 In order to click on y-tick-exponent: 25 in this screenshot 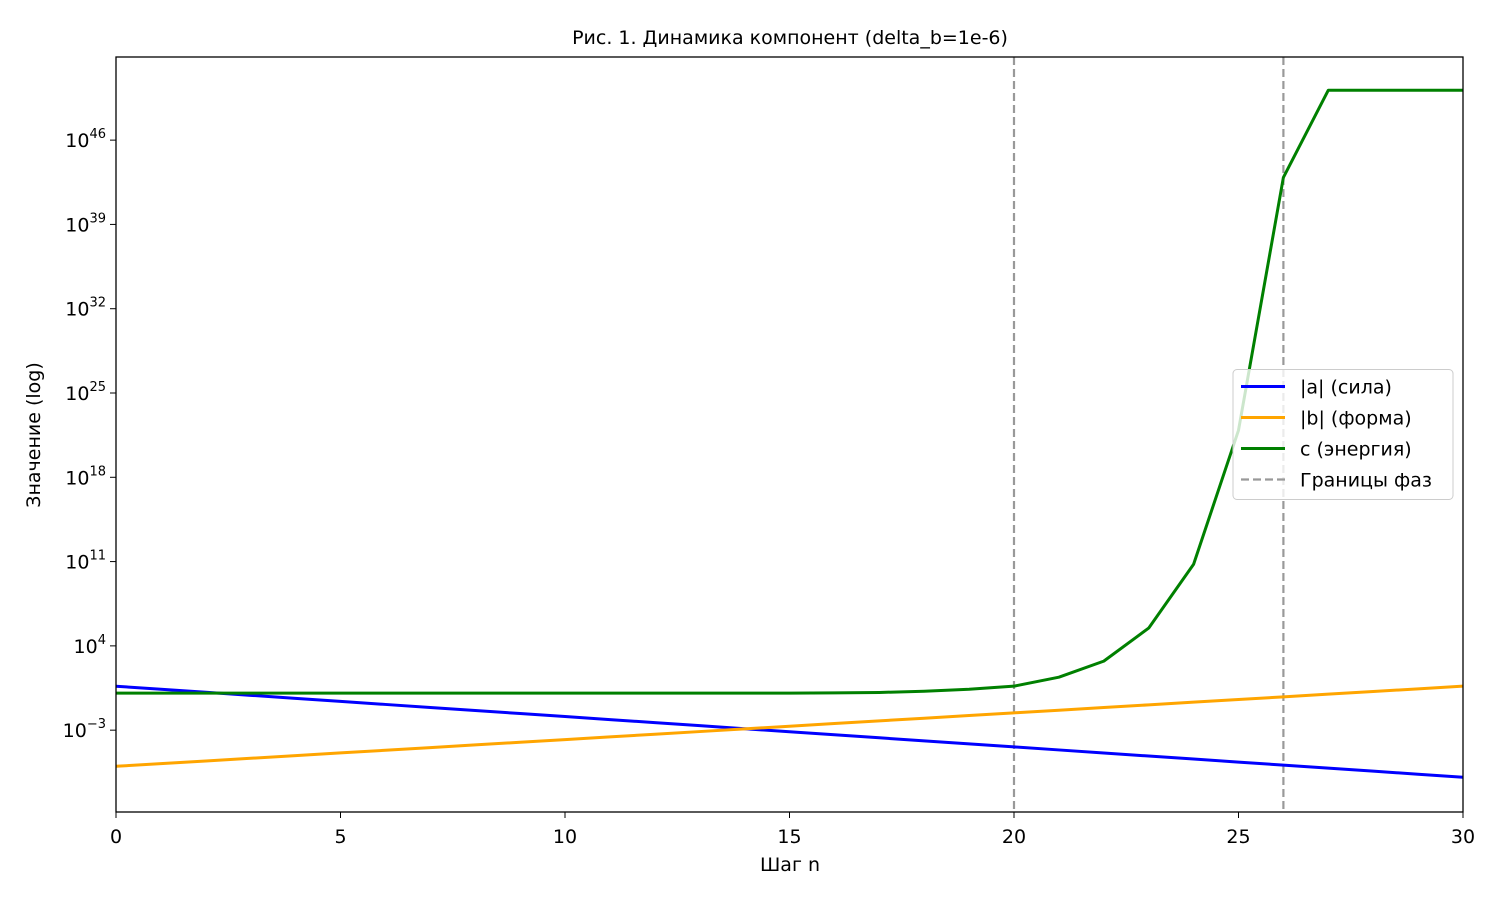, I will do `click(97, 387)`.